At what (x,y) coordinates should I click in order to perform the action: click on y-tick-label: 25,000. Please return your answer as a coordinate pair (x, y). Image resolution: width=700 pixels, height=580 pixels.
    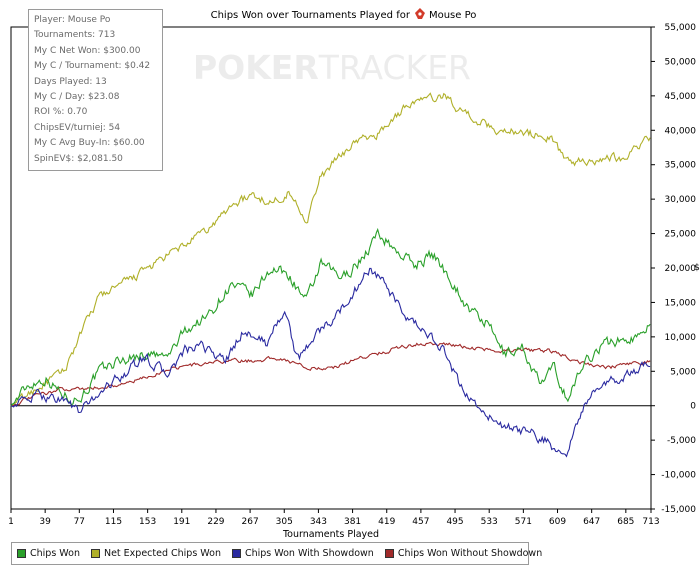
    Looking at the image, I should click on (681, 235).